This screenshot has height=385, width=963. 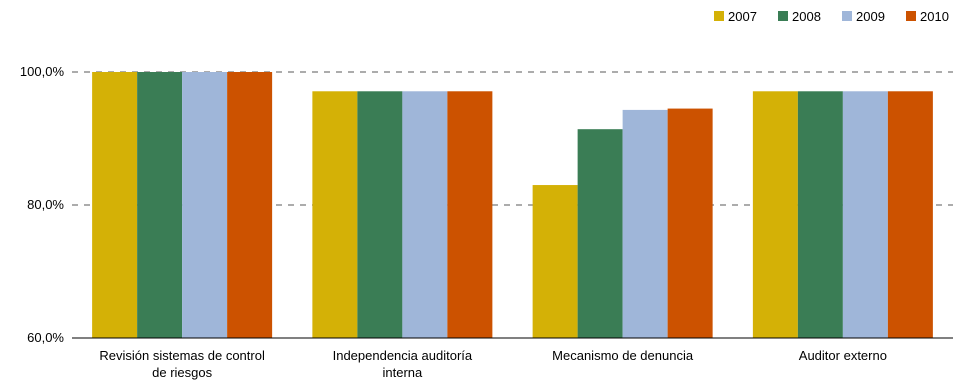 What do you see at coordinates (806, 16) in the screenshot?
I see `legend-label-2008: 2008` at bounding box center [806, 16].